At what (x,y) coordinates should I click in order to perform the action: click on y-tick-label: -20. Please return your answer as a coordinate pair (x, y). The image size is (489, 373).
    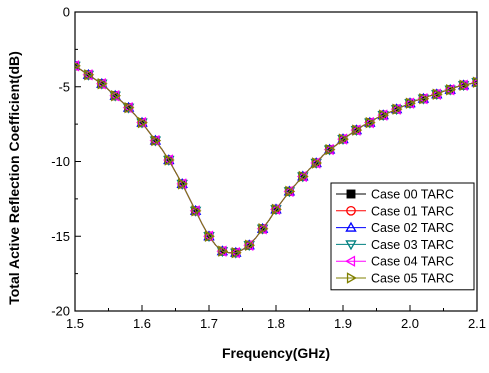
    Looking at the image, I should click on (60, 311).